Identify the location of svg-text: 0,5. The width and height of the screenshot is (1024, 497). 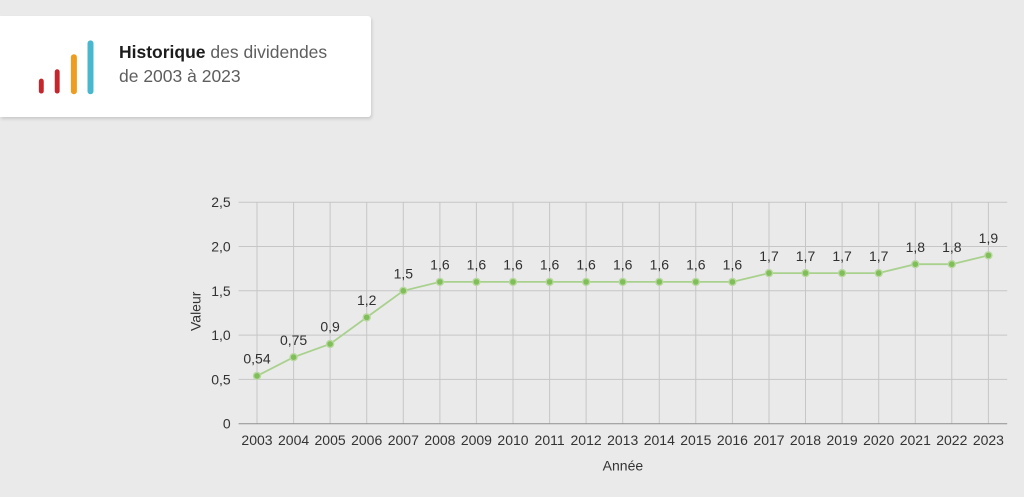
(221, 379).